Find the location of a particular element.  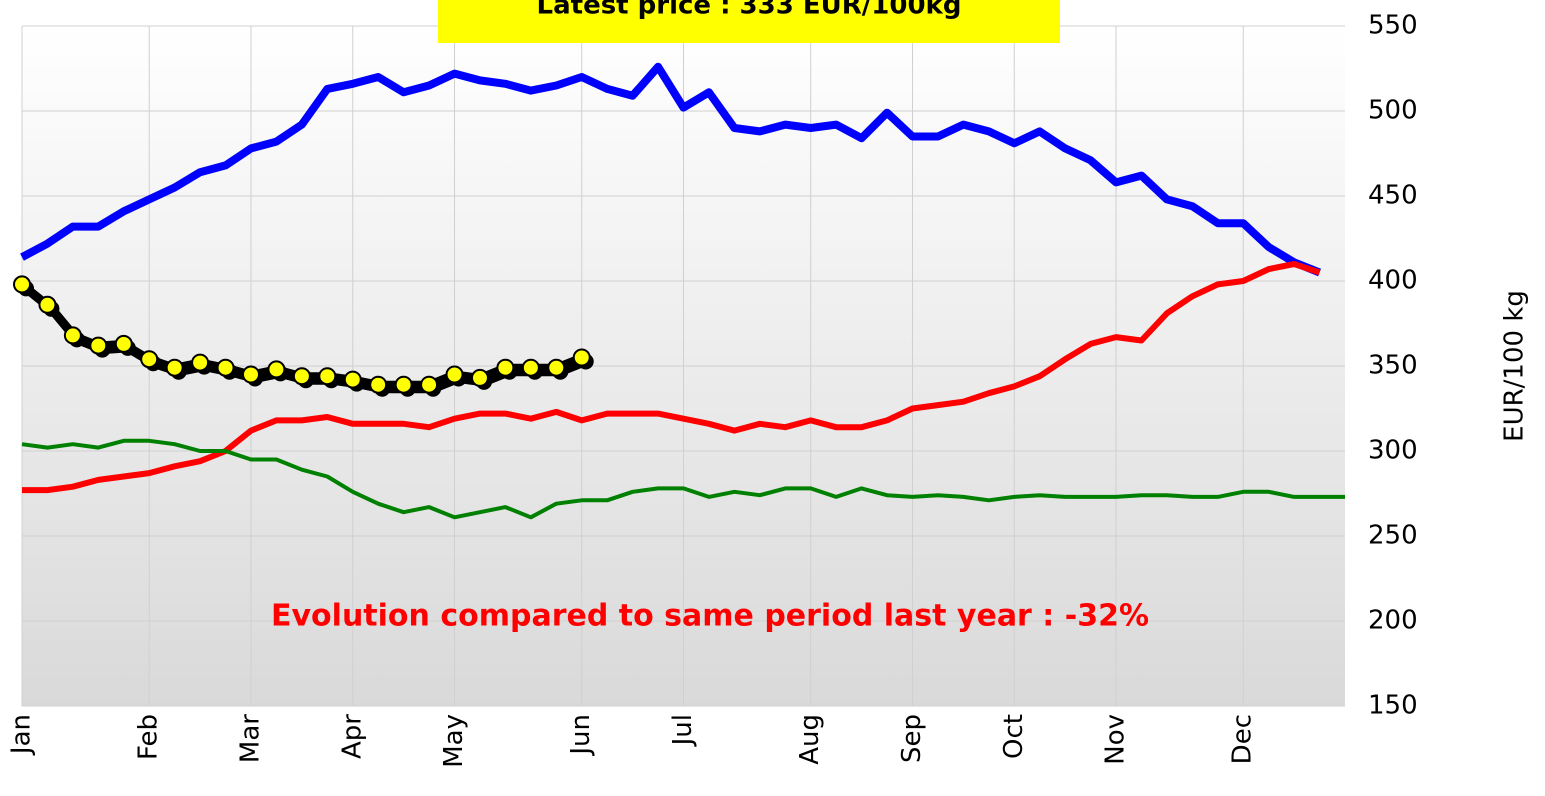

x-tick-label: Nov is located at coordinates (1116, 739).